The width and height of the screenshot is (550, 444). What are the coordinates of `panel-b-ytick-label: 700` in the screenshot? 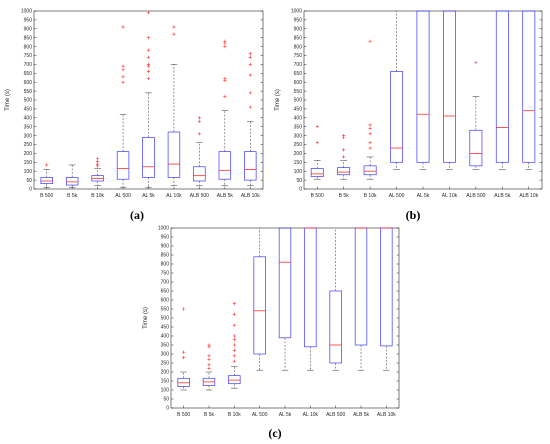 It's located at (298, 65).